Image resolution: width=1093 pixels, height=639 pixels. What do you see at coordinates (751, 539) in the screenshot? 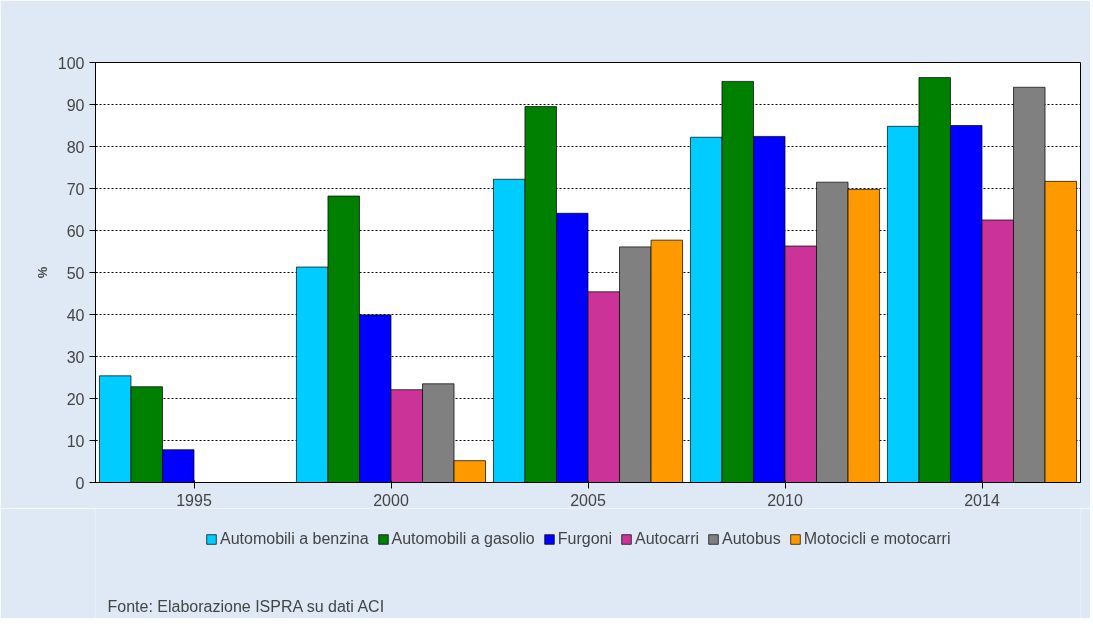
I see `legend-label: Autobus` at bounding box center [751, 539].